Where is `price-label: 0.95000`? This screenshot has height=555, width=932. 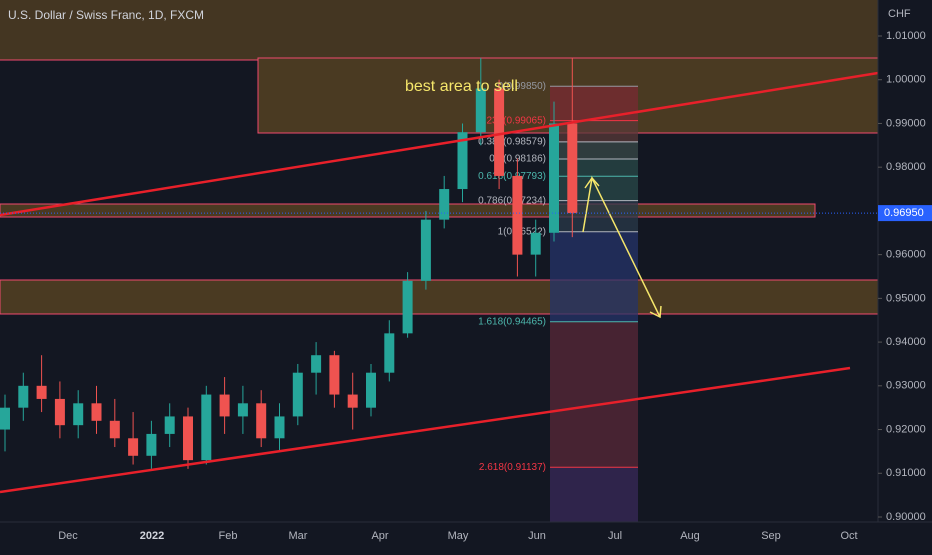
price-label: 0.95000 is located at coordinates (906, 298).